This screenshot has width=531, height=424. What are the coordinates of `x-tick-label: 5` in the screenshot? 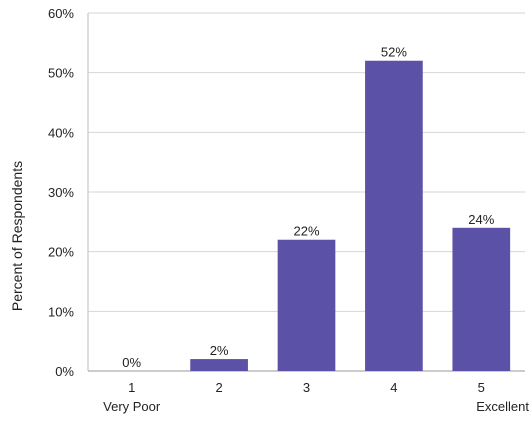 It's located at (481, 387).